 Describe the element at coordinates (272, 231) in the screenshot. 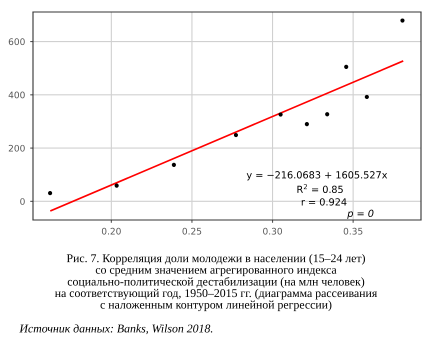

I see `x-tick-label: 0.30` at that location.